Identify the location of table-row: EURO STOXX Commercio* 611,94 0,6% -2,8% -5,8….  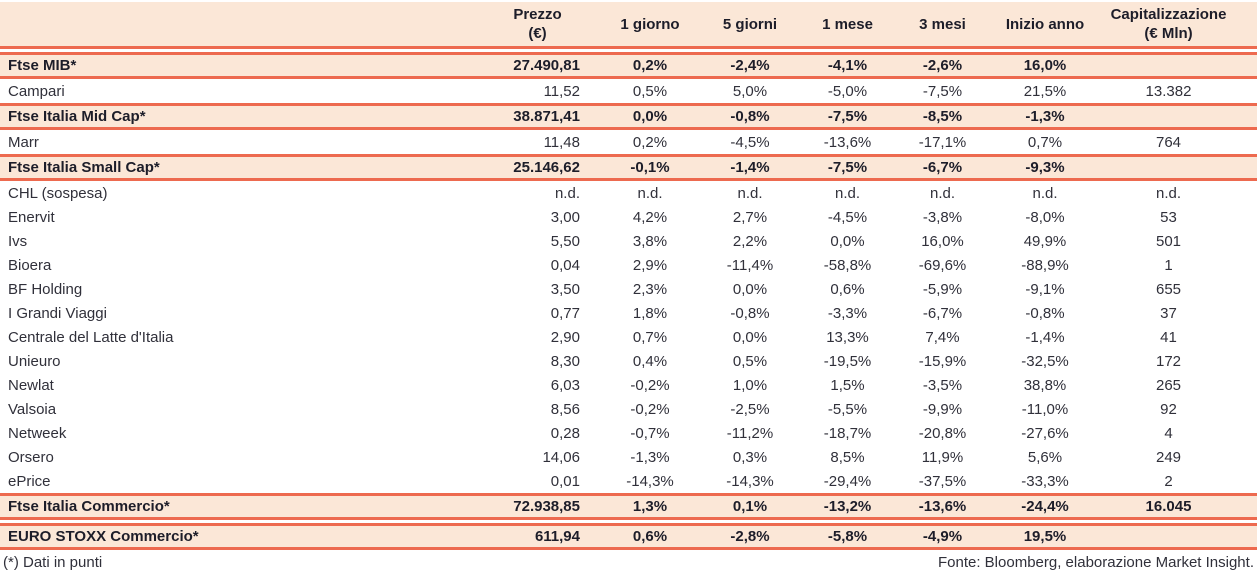
(628, 536).